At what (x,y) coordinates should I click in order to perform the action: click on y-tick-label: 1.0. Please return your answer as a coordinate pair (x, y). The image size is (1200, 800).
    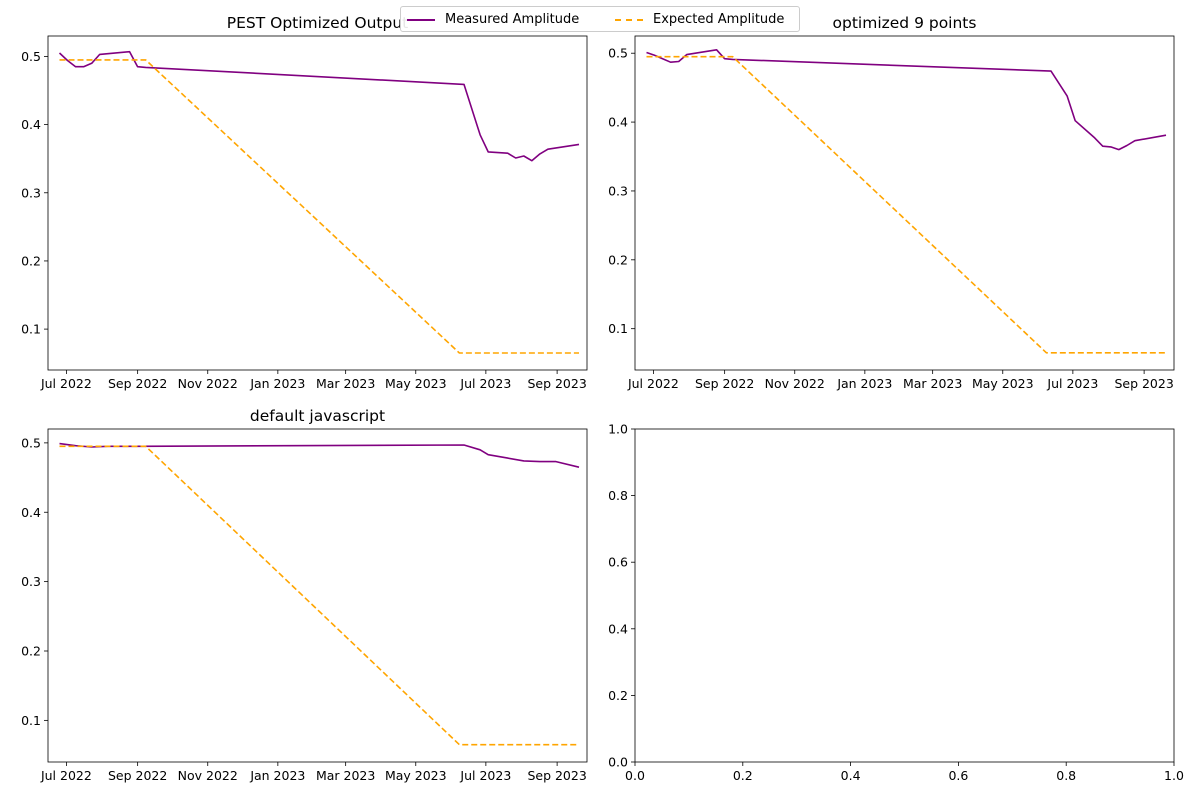
    Looking at the image, I should click on (618, 429).